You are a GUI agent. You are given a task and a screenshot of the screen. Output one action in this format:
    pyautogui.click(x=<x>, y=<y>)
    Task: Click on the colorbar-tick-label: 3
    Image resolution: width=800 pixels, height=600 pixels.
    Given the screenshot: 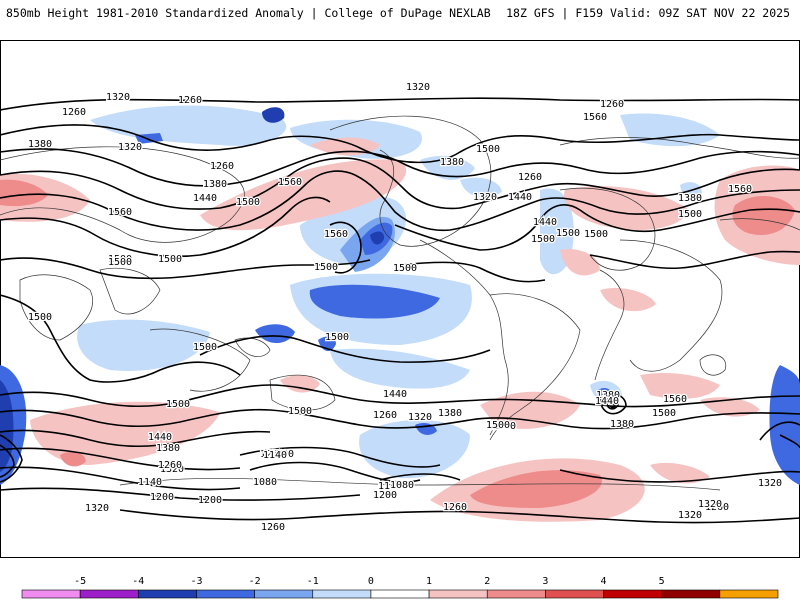 What is the action you would take?
    pyautogui.click(x=545, y=581)
    